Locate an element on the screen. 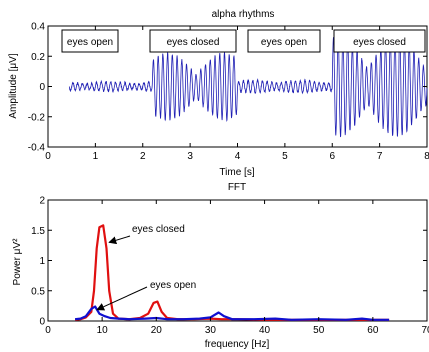 The height and width of the screenshot is (352, 429). x-tick-label: 4 is located at coordinates (238, 156).